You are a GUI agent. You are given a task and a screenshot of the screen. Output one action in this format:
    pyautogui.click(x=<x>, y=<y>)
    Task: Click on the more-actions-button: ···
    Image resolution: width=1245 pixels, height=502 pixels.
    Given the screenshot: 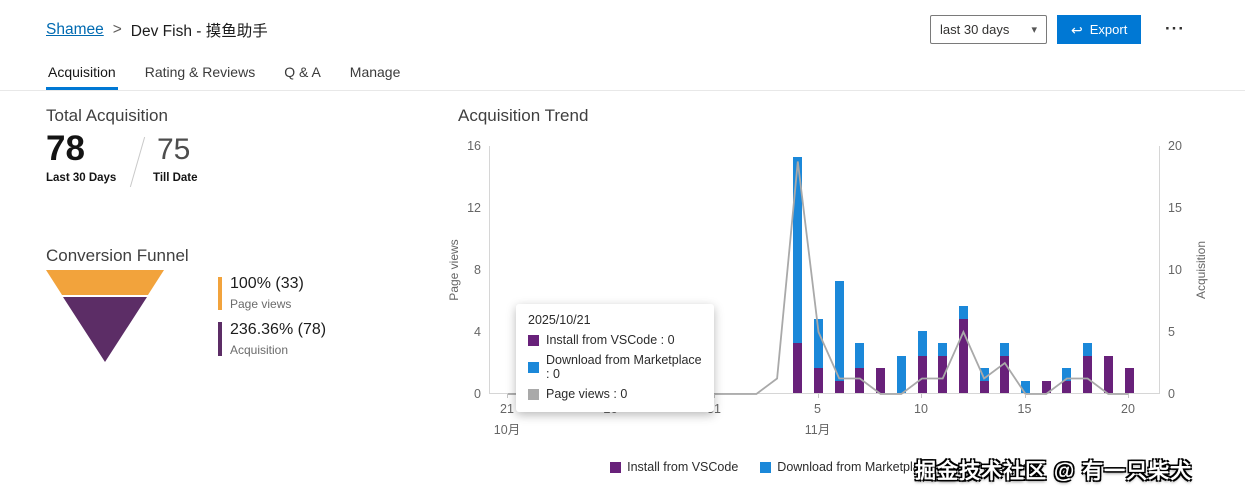 What is the action you would take?
    pyautogui.click(x=1175, y=29)
    